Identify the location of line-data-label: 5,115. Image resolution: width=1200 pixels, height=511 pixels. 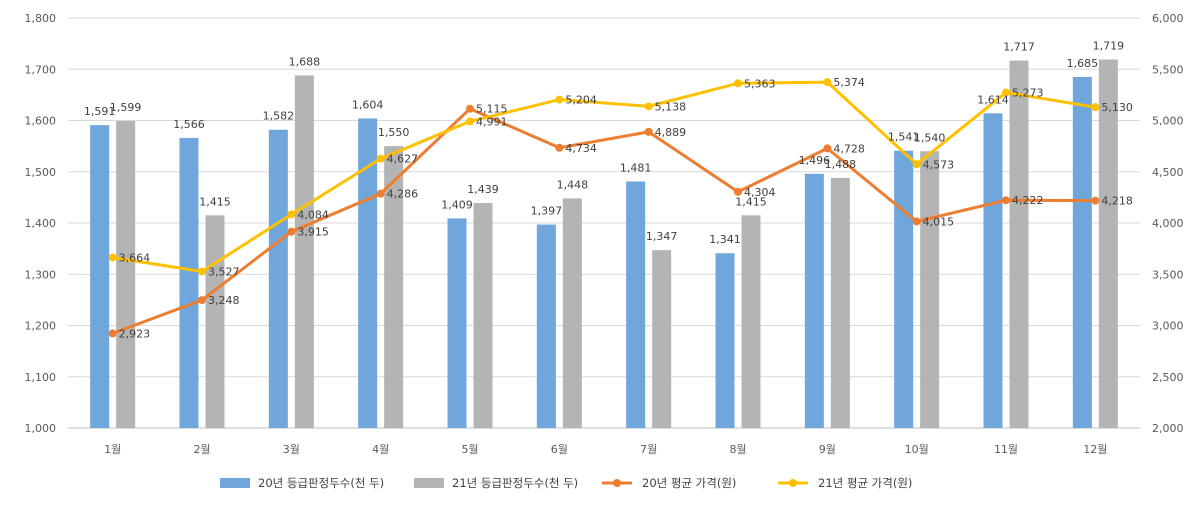
(492, 109).